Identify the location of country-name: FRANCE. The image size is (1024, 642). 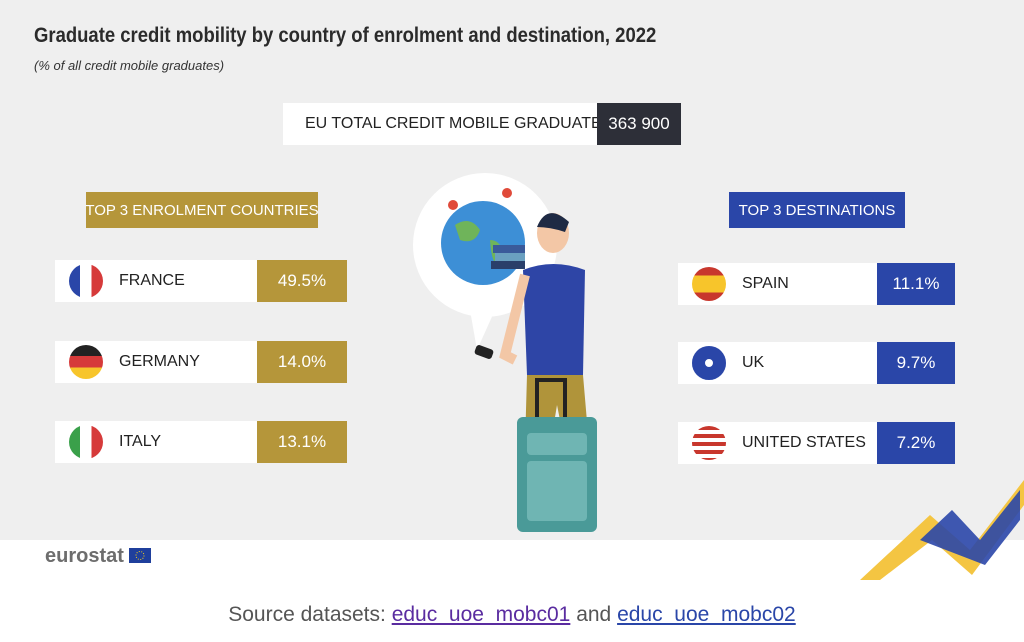
(152, 280).